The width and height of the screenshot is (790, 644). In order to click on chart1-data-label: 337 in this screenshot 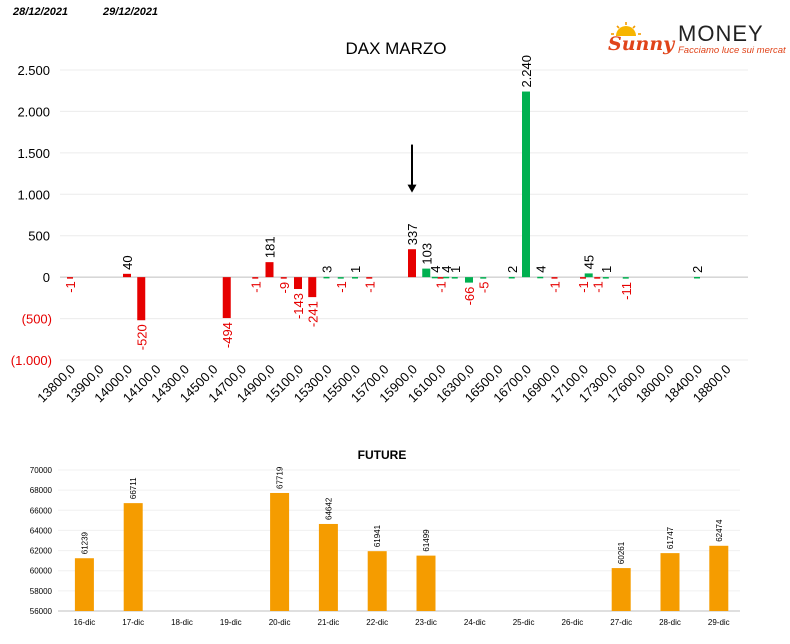, I will do `click(412, 235)`.